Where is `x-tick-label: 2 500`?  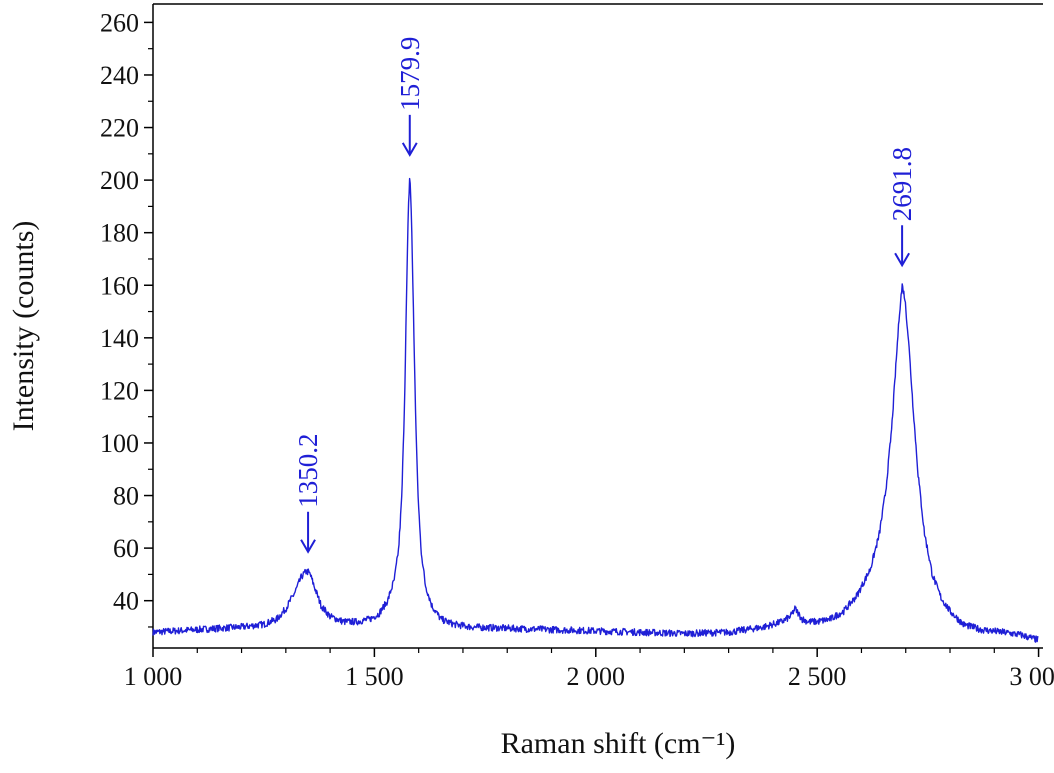 x-tick-label: 2 500 is located at coordinates (817, 676).